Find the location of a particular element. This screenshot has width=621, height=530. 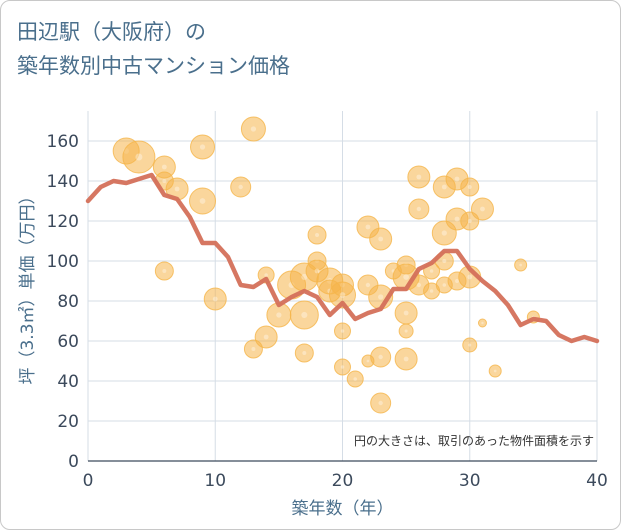

y-tick-label: 40 is located at coordinates (68, 382).